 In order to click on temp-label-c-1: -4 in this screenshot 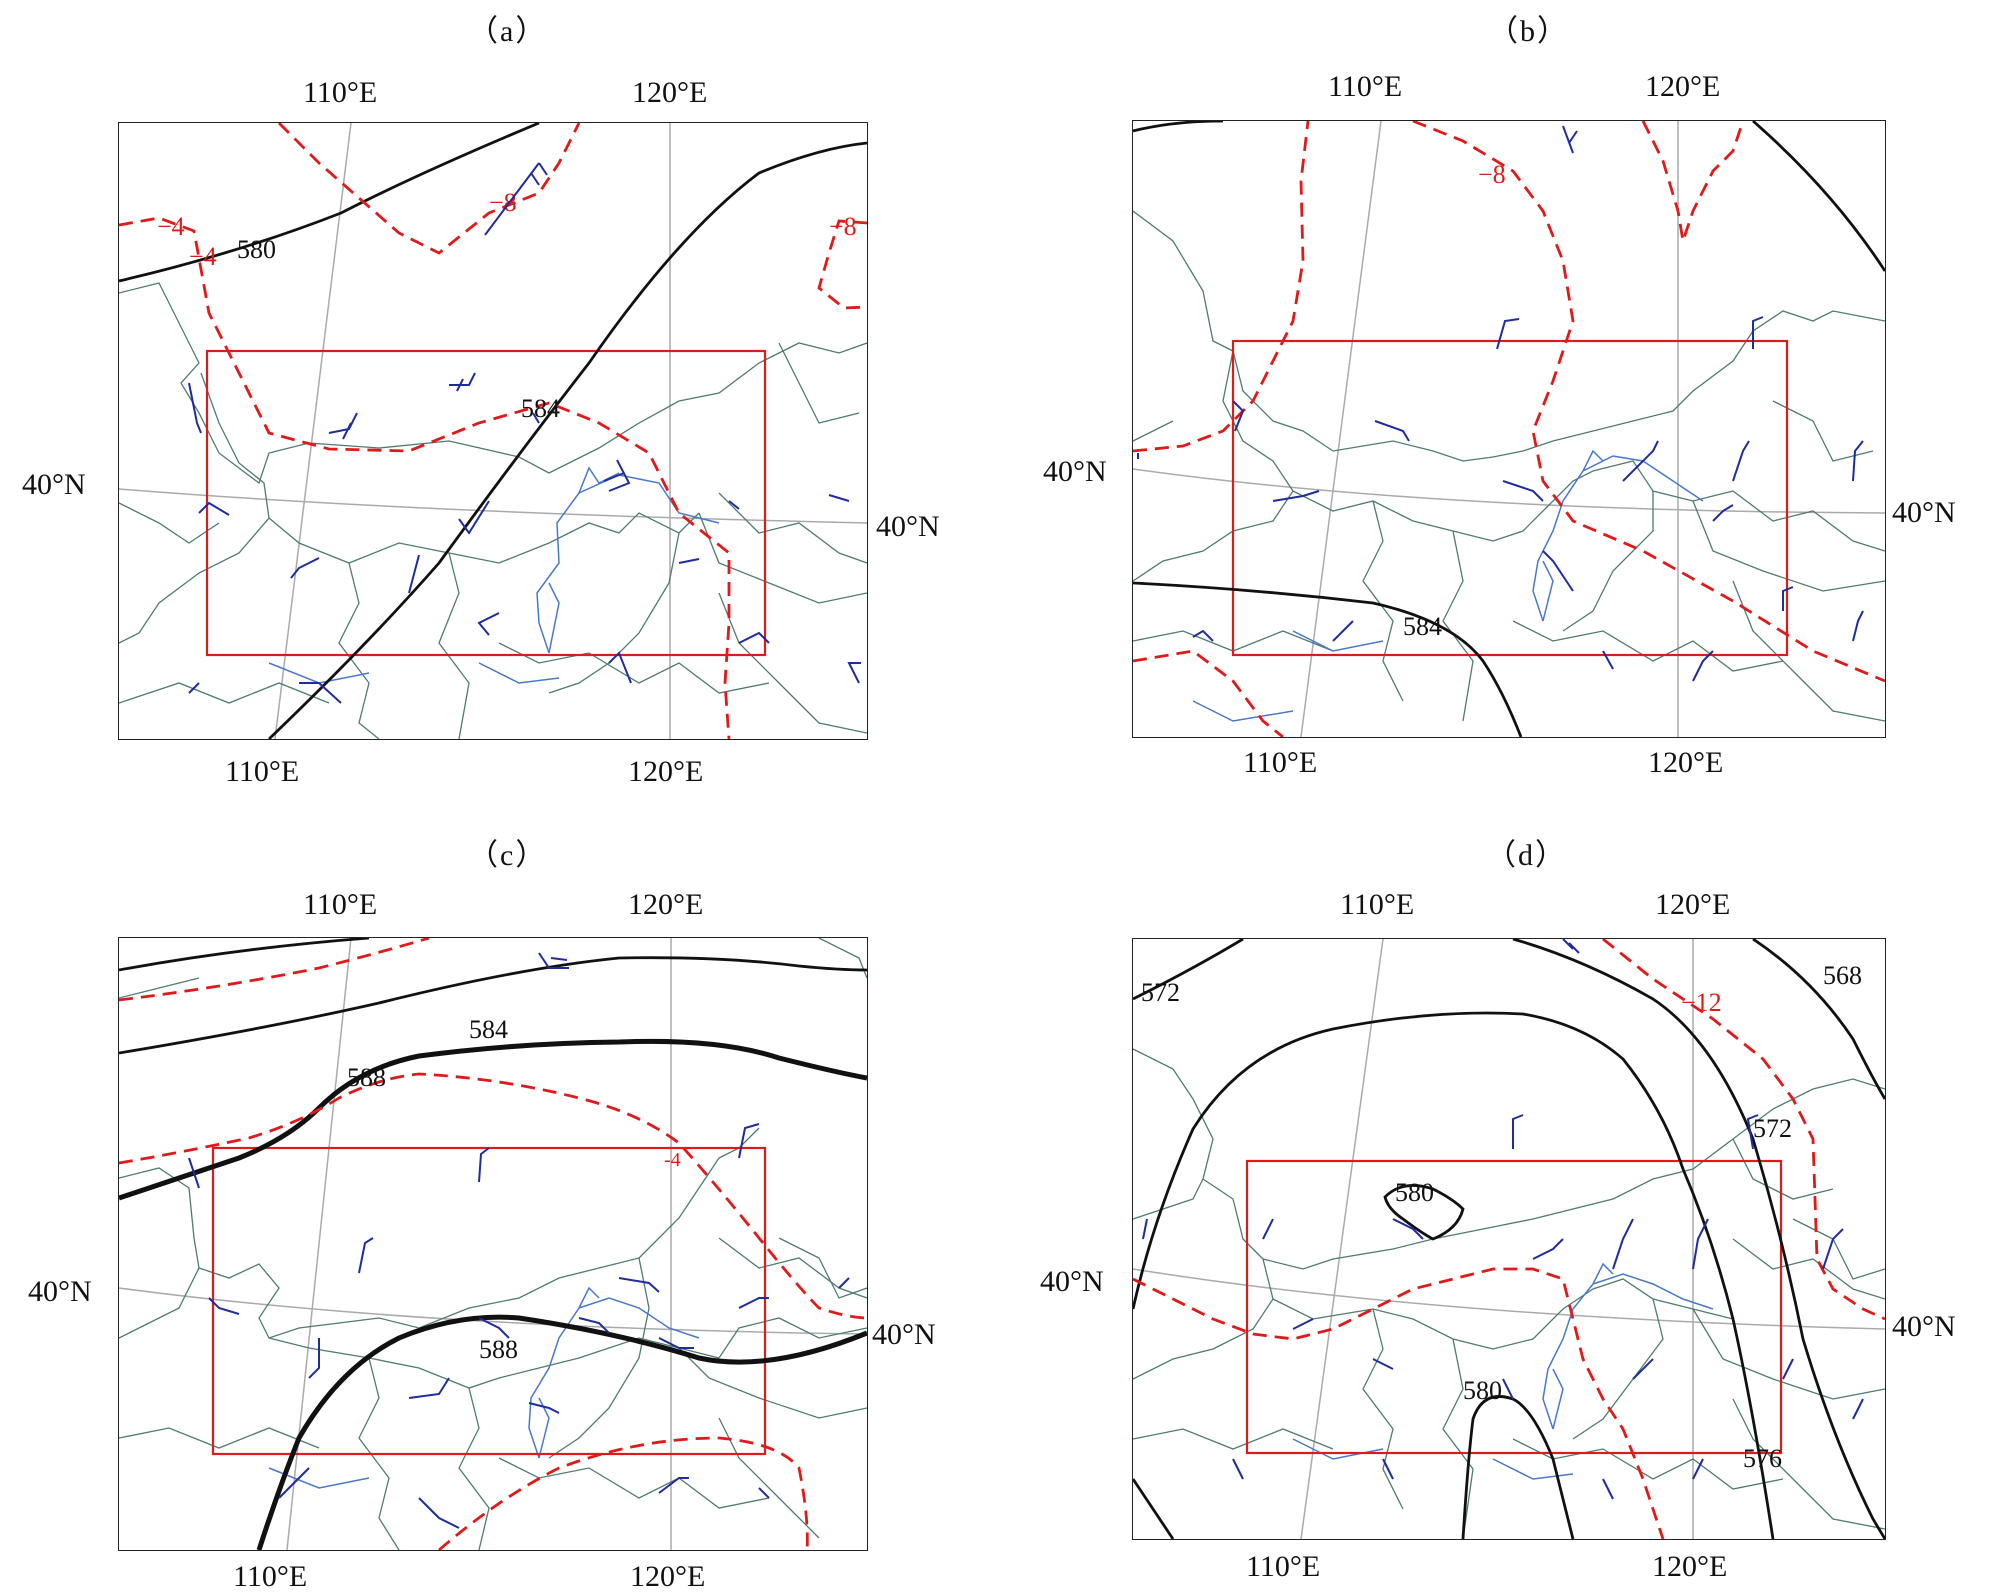, I will do `click(672, 1160)`.